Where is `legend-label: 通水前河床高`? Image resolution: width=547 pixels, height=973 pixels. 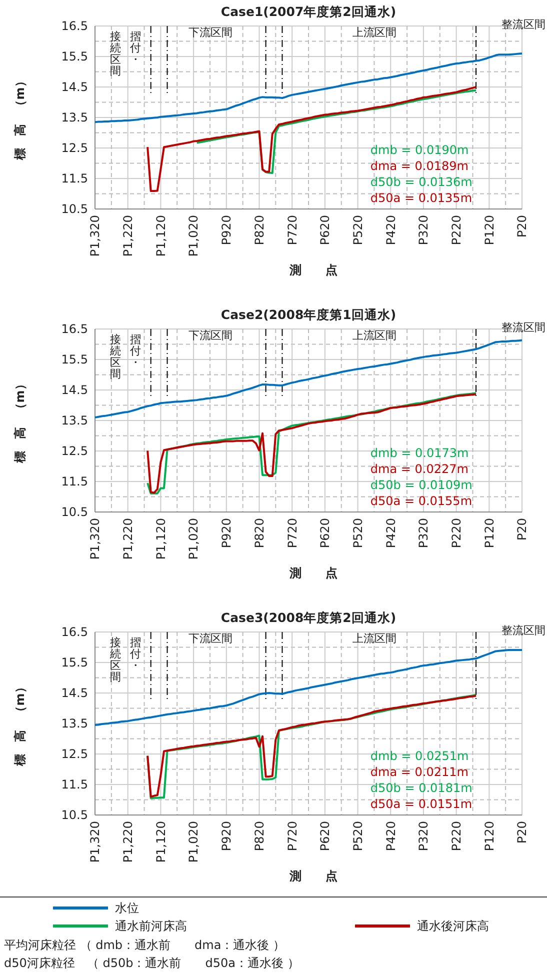
legend-label: 通水前河床高 is located at coordinates (151, 926).